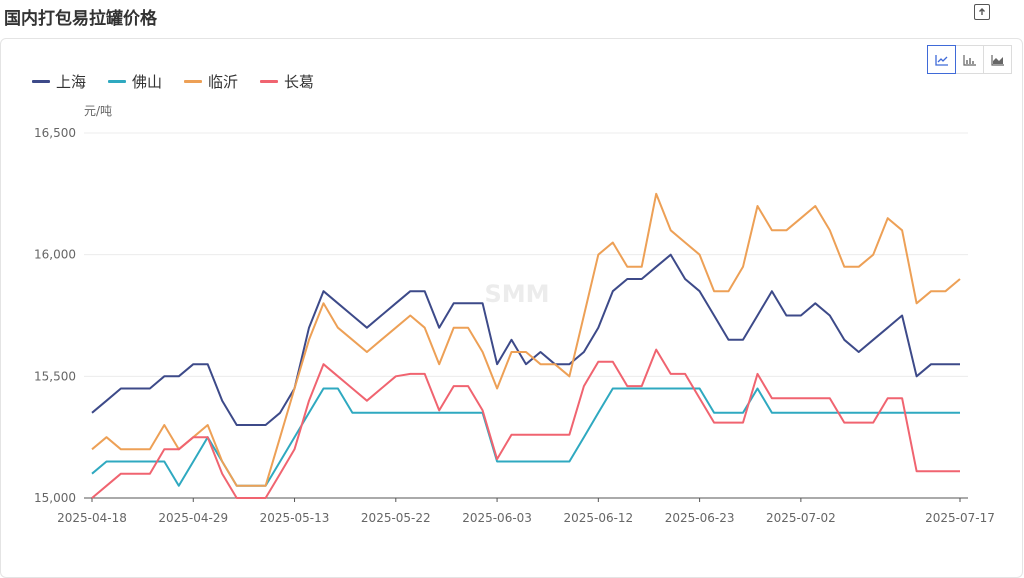 The height and width of the screenshot is (578, 1024). I want to click on line-chart-button, so click(941, 59).